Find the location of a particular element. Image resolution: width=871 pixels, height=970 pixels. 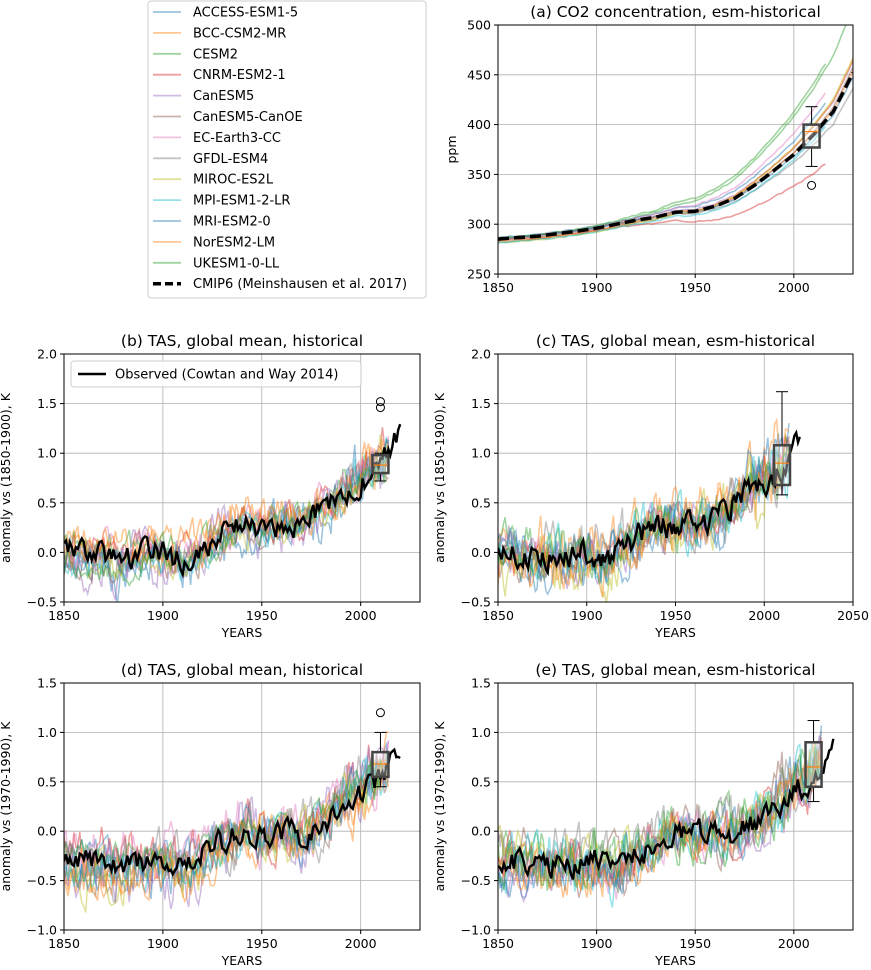

y-tick-label: 250 is located at coordinates (479, 274).